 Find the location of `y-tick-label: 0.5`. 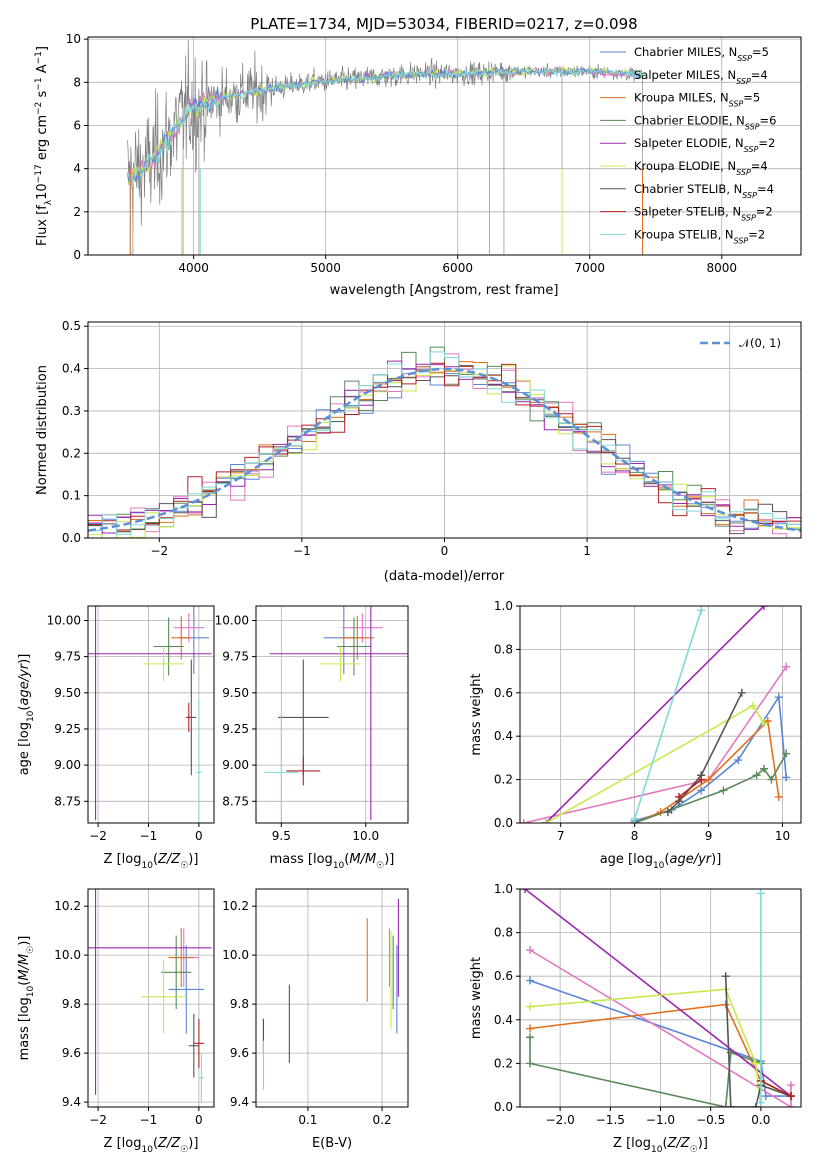

y-tick-label: 0.5 is located at coordinates (71, 326).